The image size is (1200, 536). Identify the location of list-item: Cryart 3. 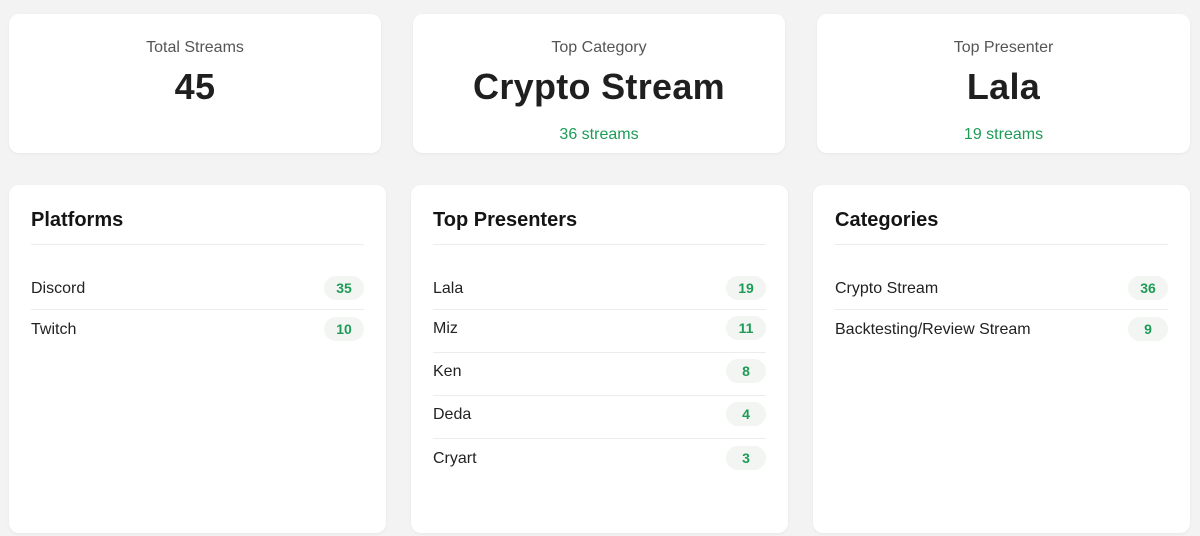
(599, 457).